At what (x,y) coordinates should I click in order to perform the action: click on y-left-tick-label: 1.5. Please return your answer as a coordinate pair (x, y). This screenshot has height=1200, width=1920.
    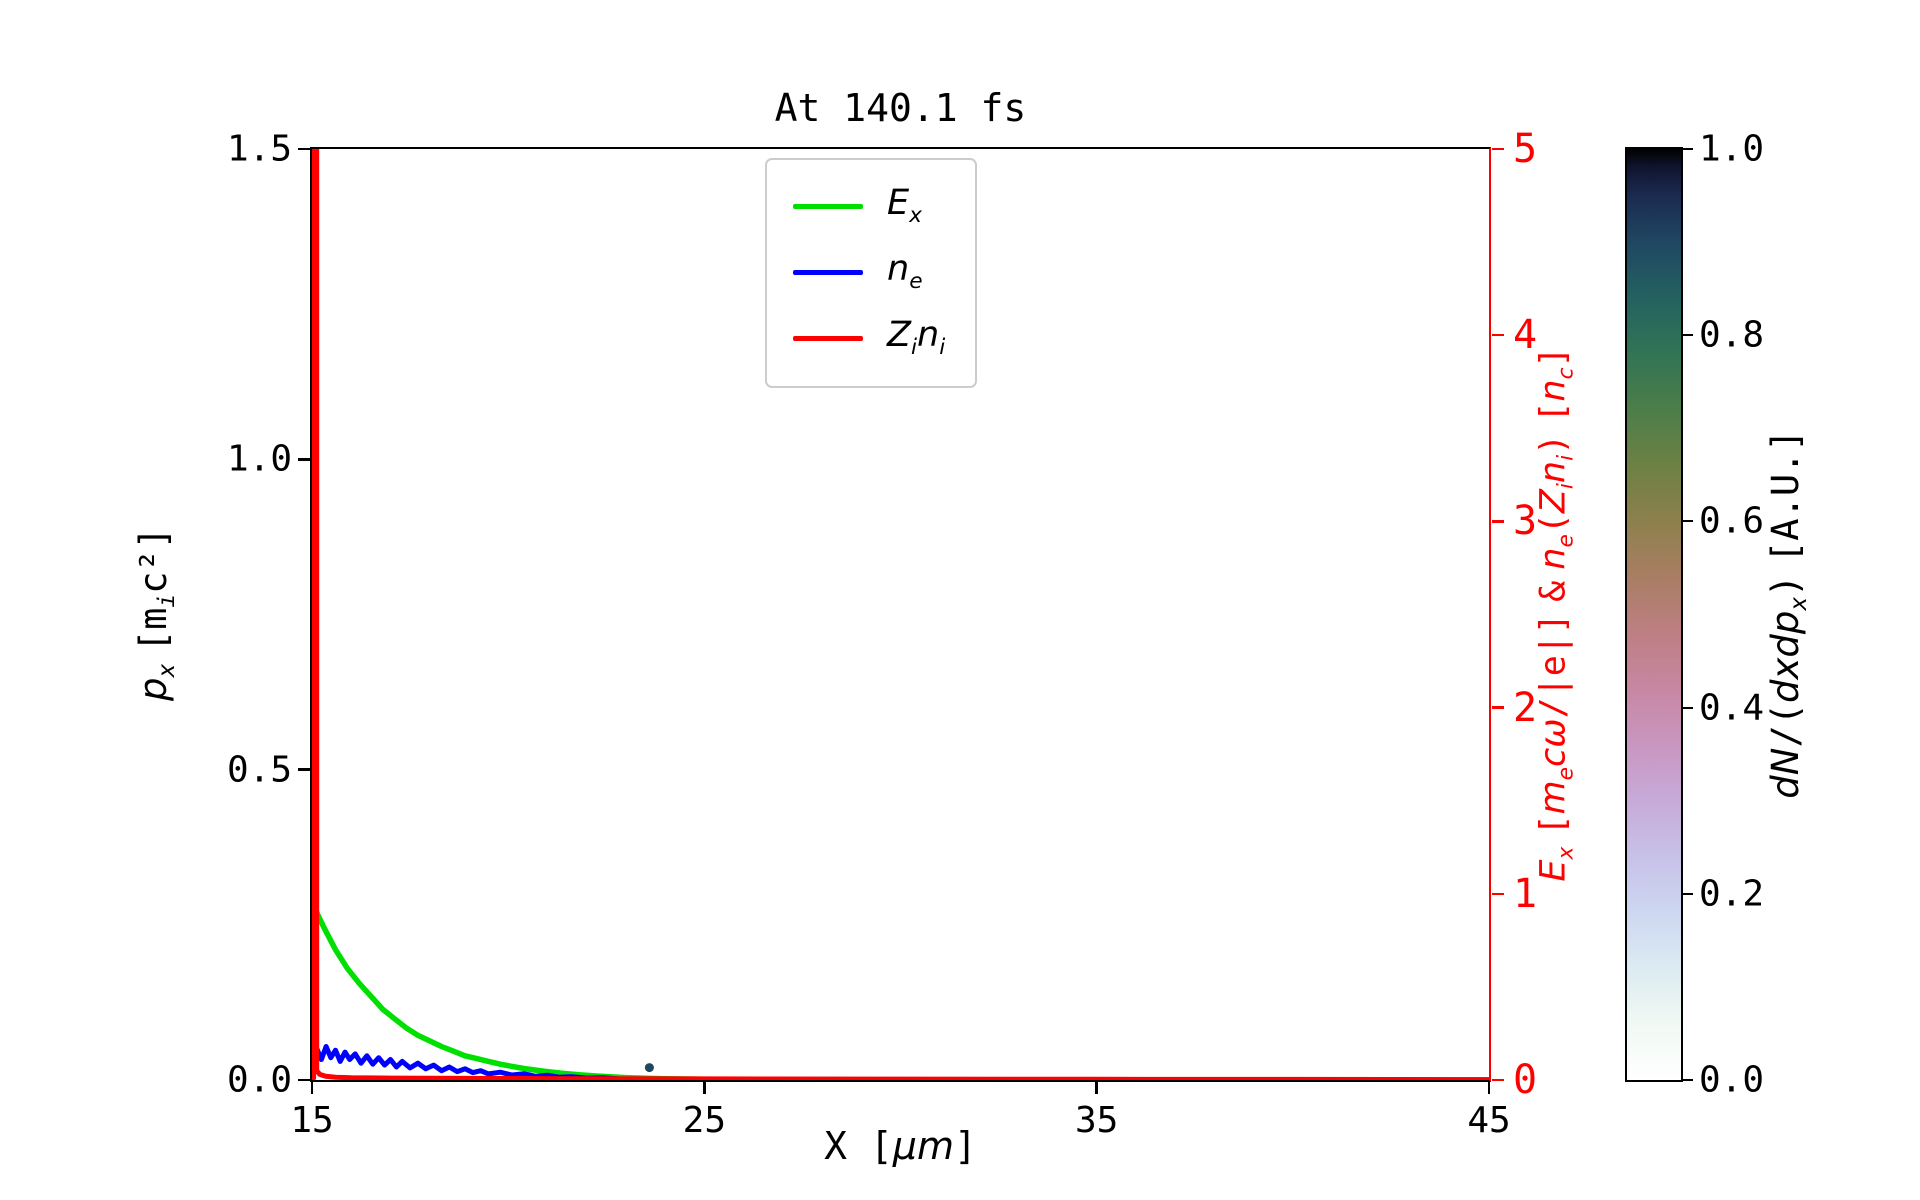
    Looking at the image, I should click on (259, 149).